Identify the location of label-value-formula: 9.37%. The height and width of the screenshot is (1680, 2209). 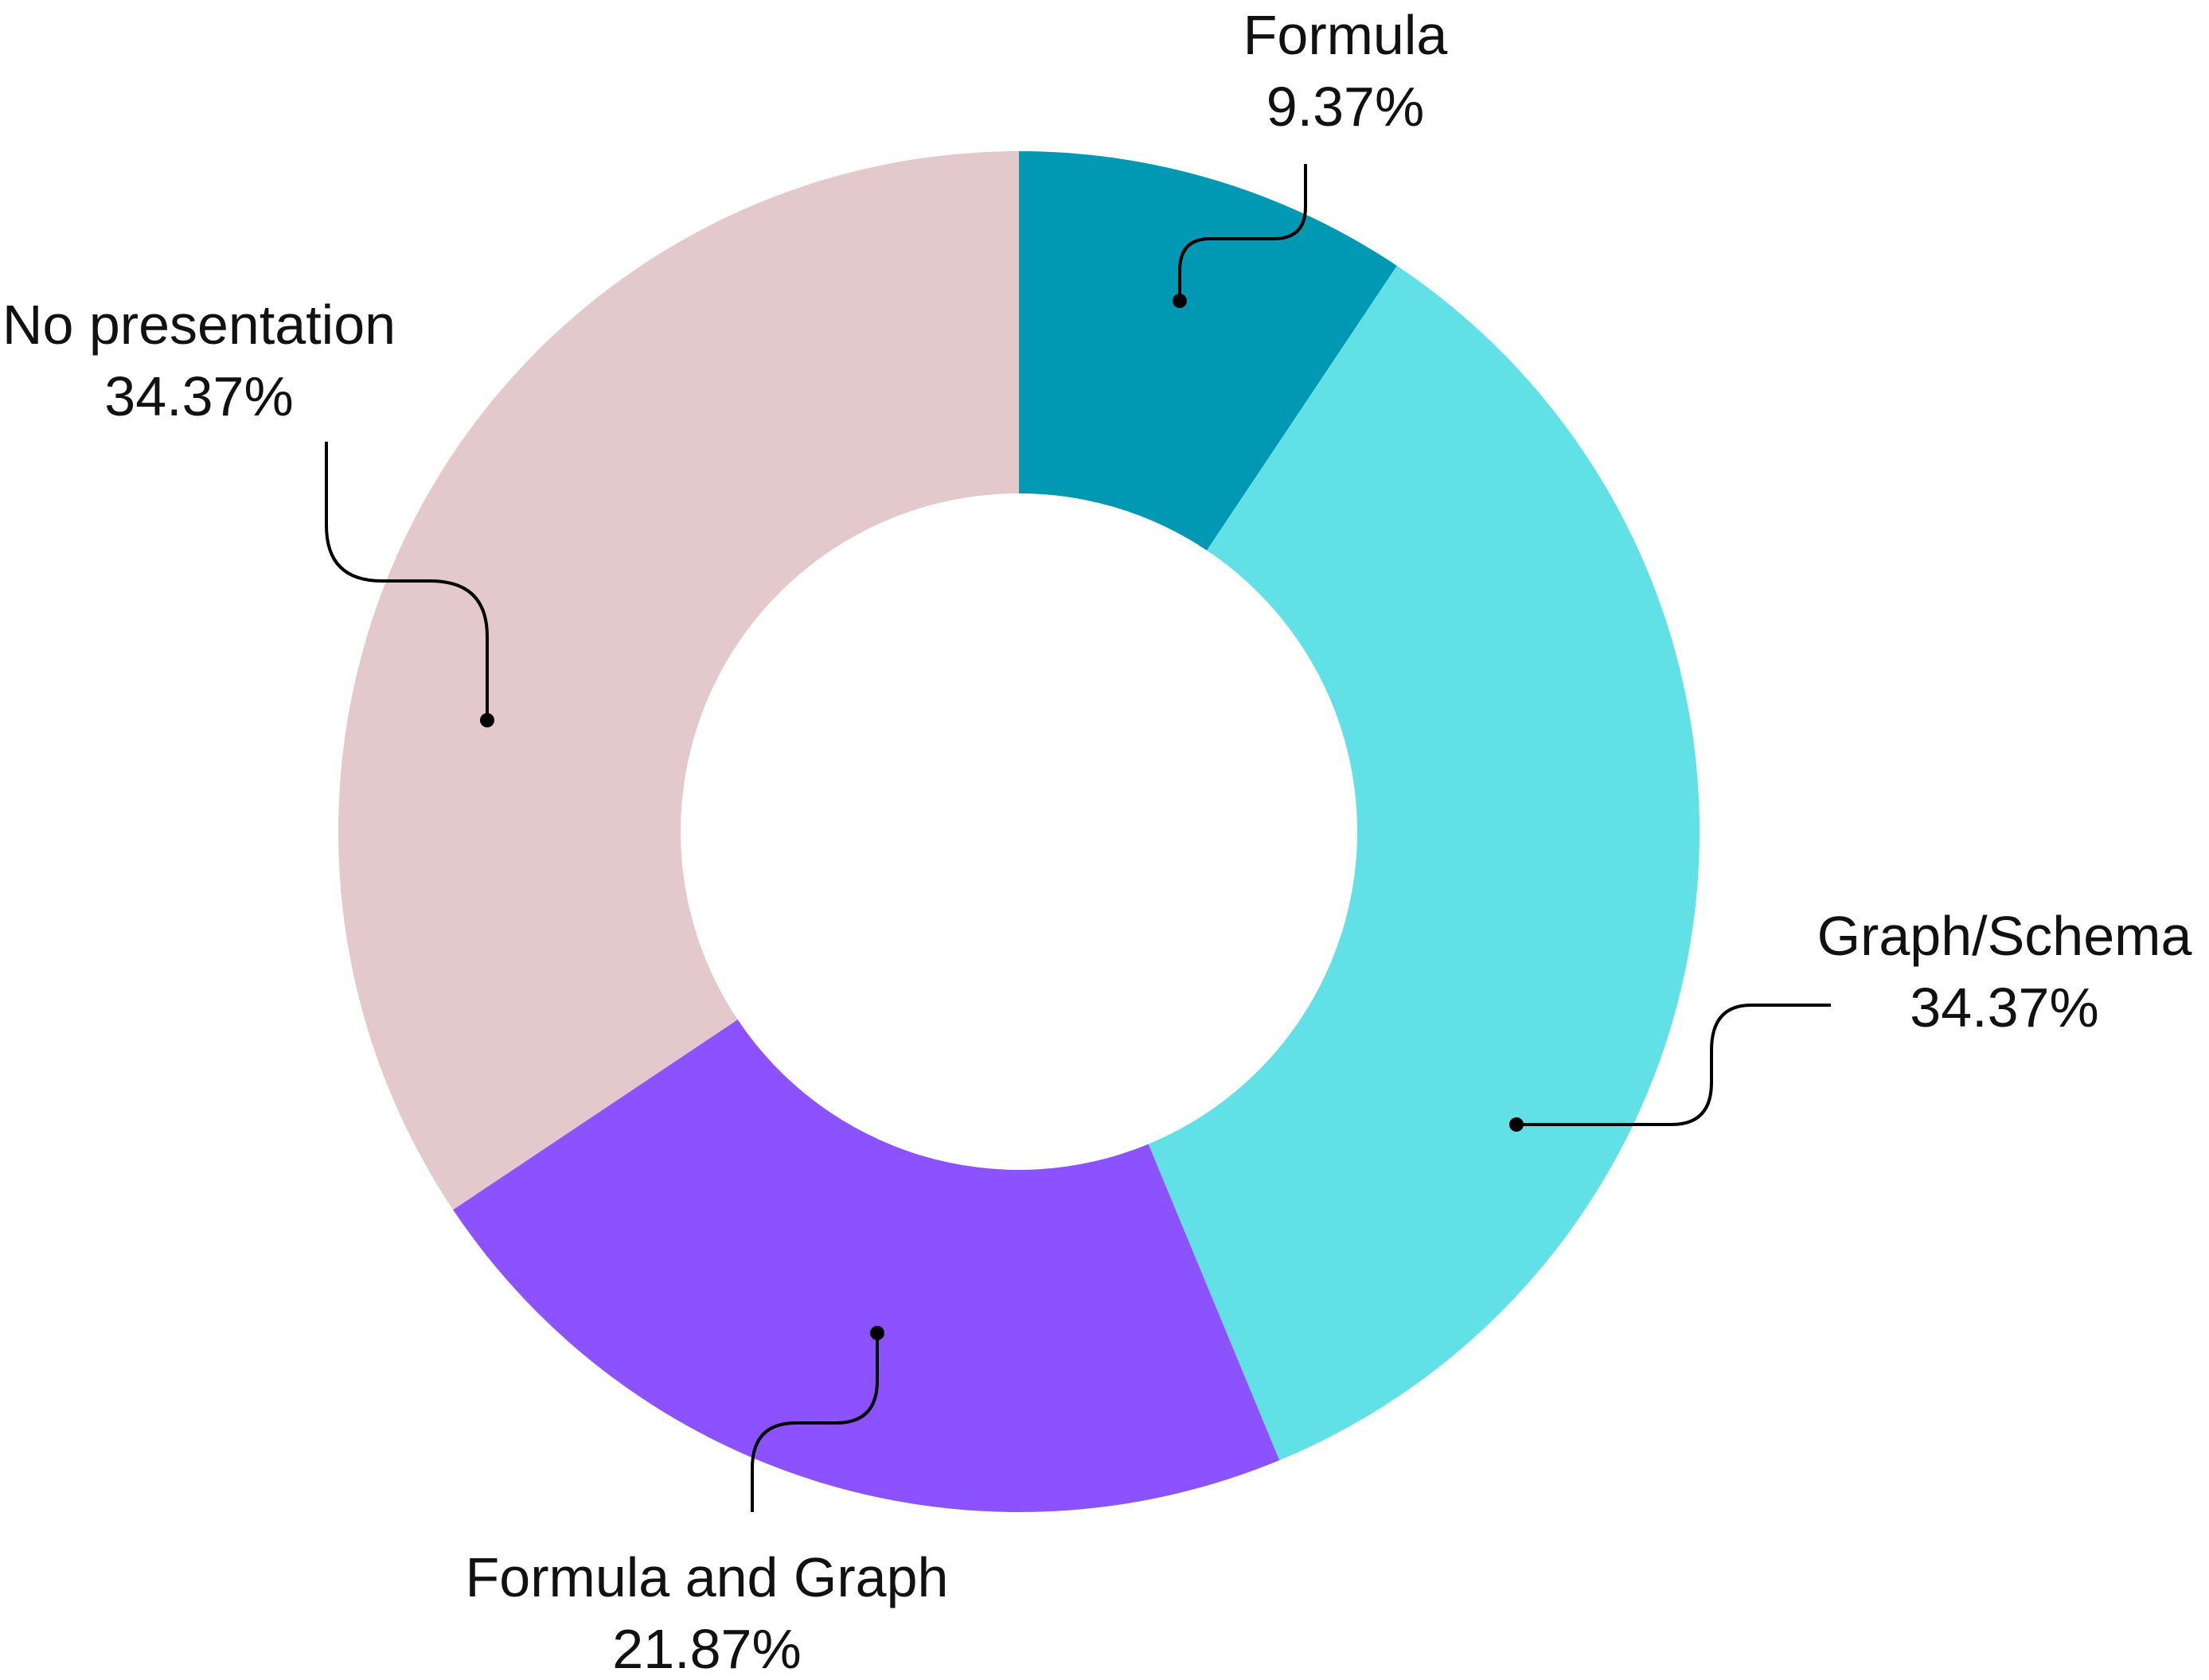
(1345, 107).